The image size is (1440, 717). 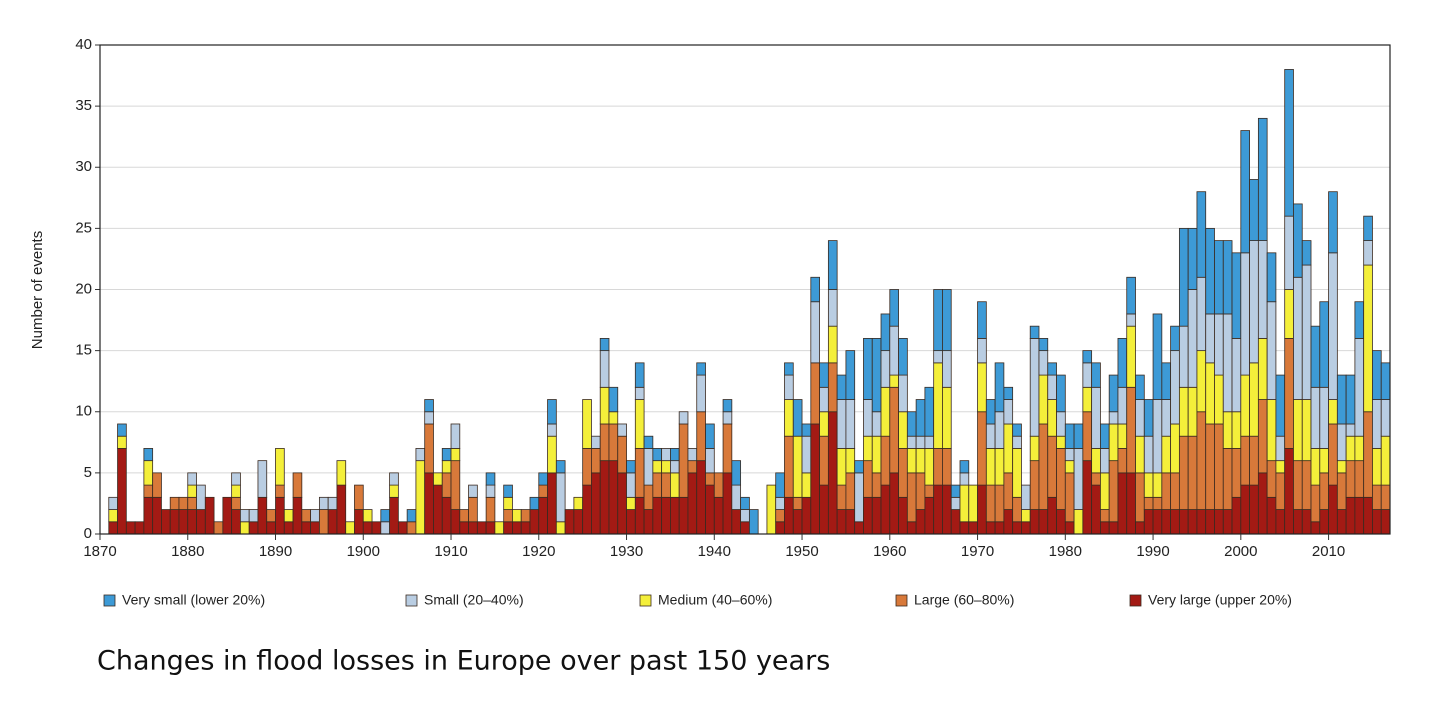 I want to click on legend-label: Small (20–40%), so click(x=474, y=600).